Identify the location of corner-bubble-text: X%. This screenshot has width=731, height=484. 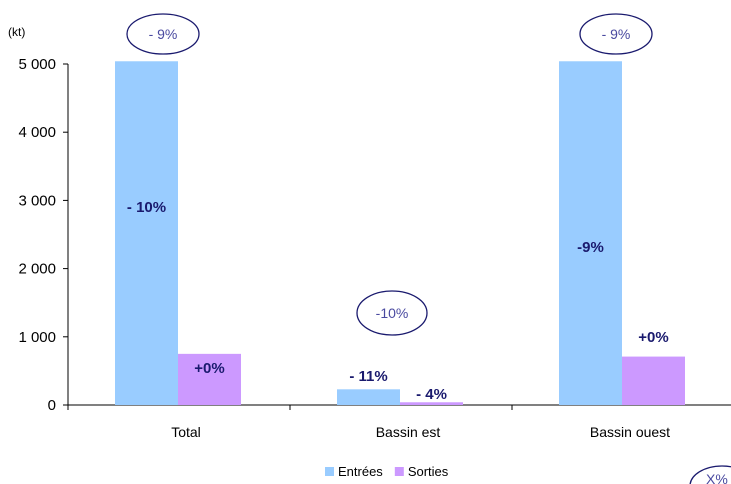
(717, 477).